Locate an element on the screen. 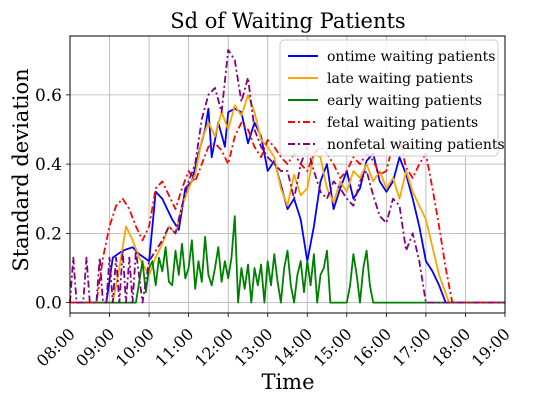 The width and height of the screenshot is (540, 410). legend-box is located at coordinates (389, 98).